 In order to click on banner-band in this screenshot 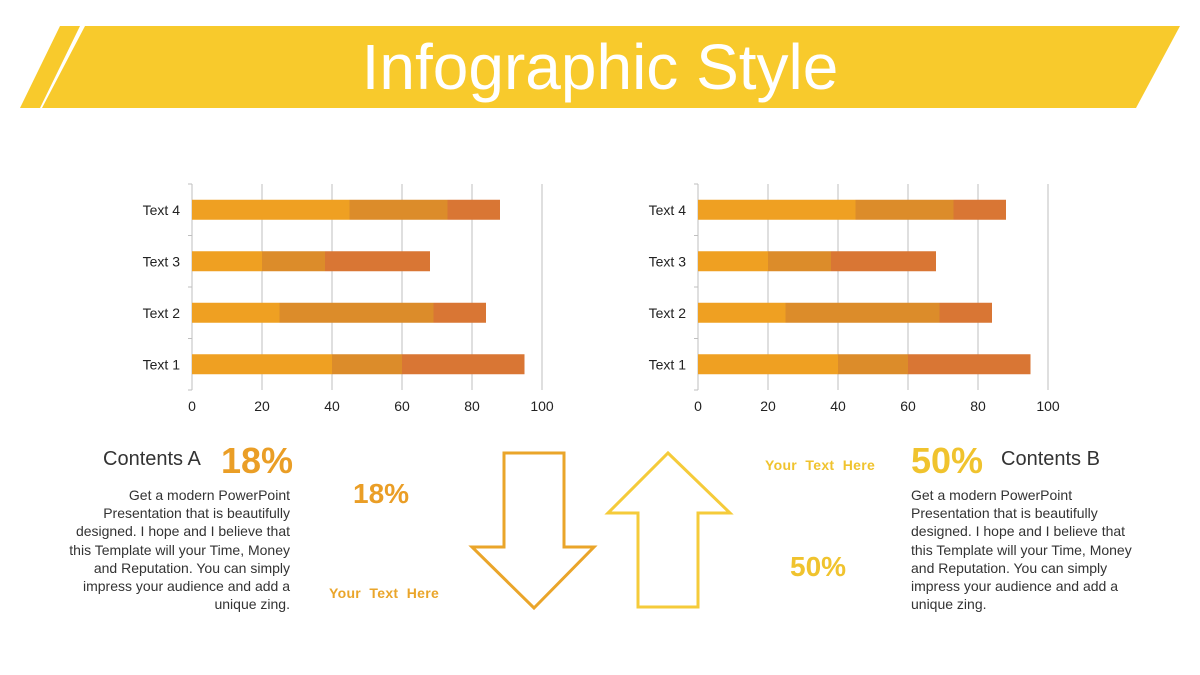, I will do `click(611, 67)`.